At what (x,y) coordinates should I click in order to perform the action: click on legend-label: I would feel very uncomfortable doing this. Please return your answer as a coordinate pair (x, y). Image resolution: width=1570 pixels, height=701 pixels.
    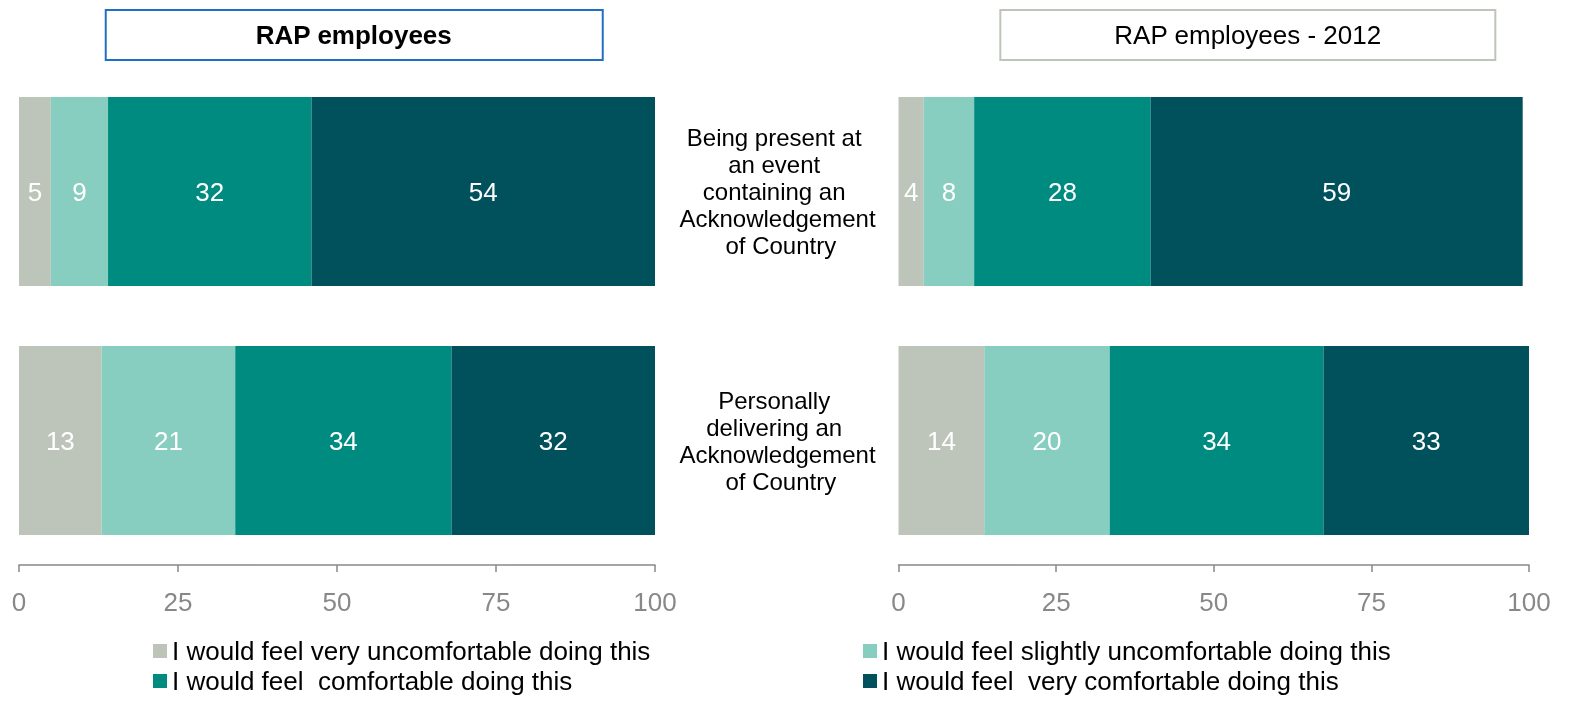
    Looking at the image, I should click on (411, 651).